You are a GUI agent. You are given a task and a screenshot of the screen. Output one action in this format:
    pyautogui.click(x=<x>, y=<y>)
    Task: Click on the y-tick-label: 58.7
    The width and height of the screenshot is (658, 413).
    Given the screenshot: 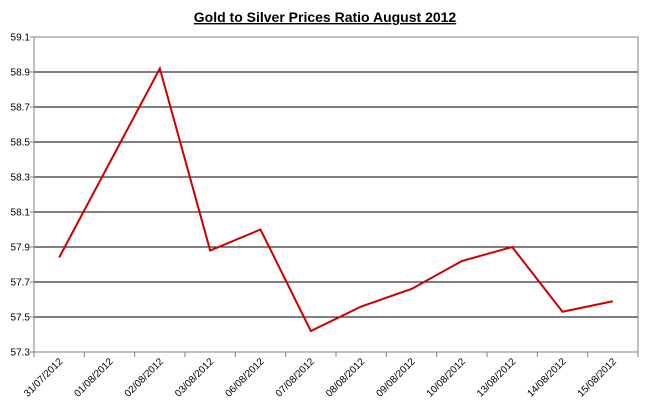 What is the action you would take?
    pyautogui.click(x=21, y=108)
    